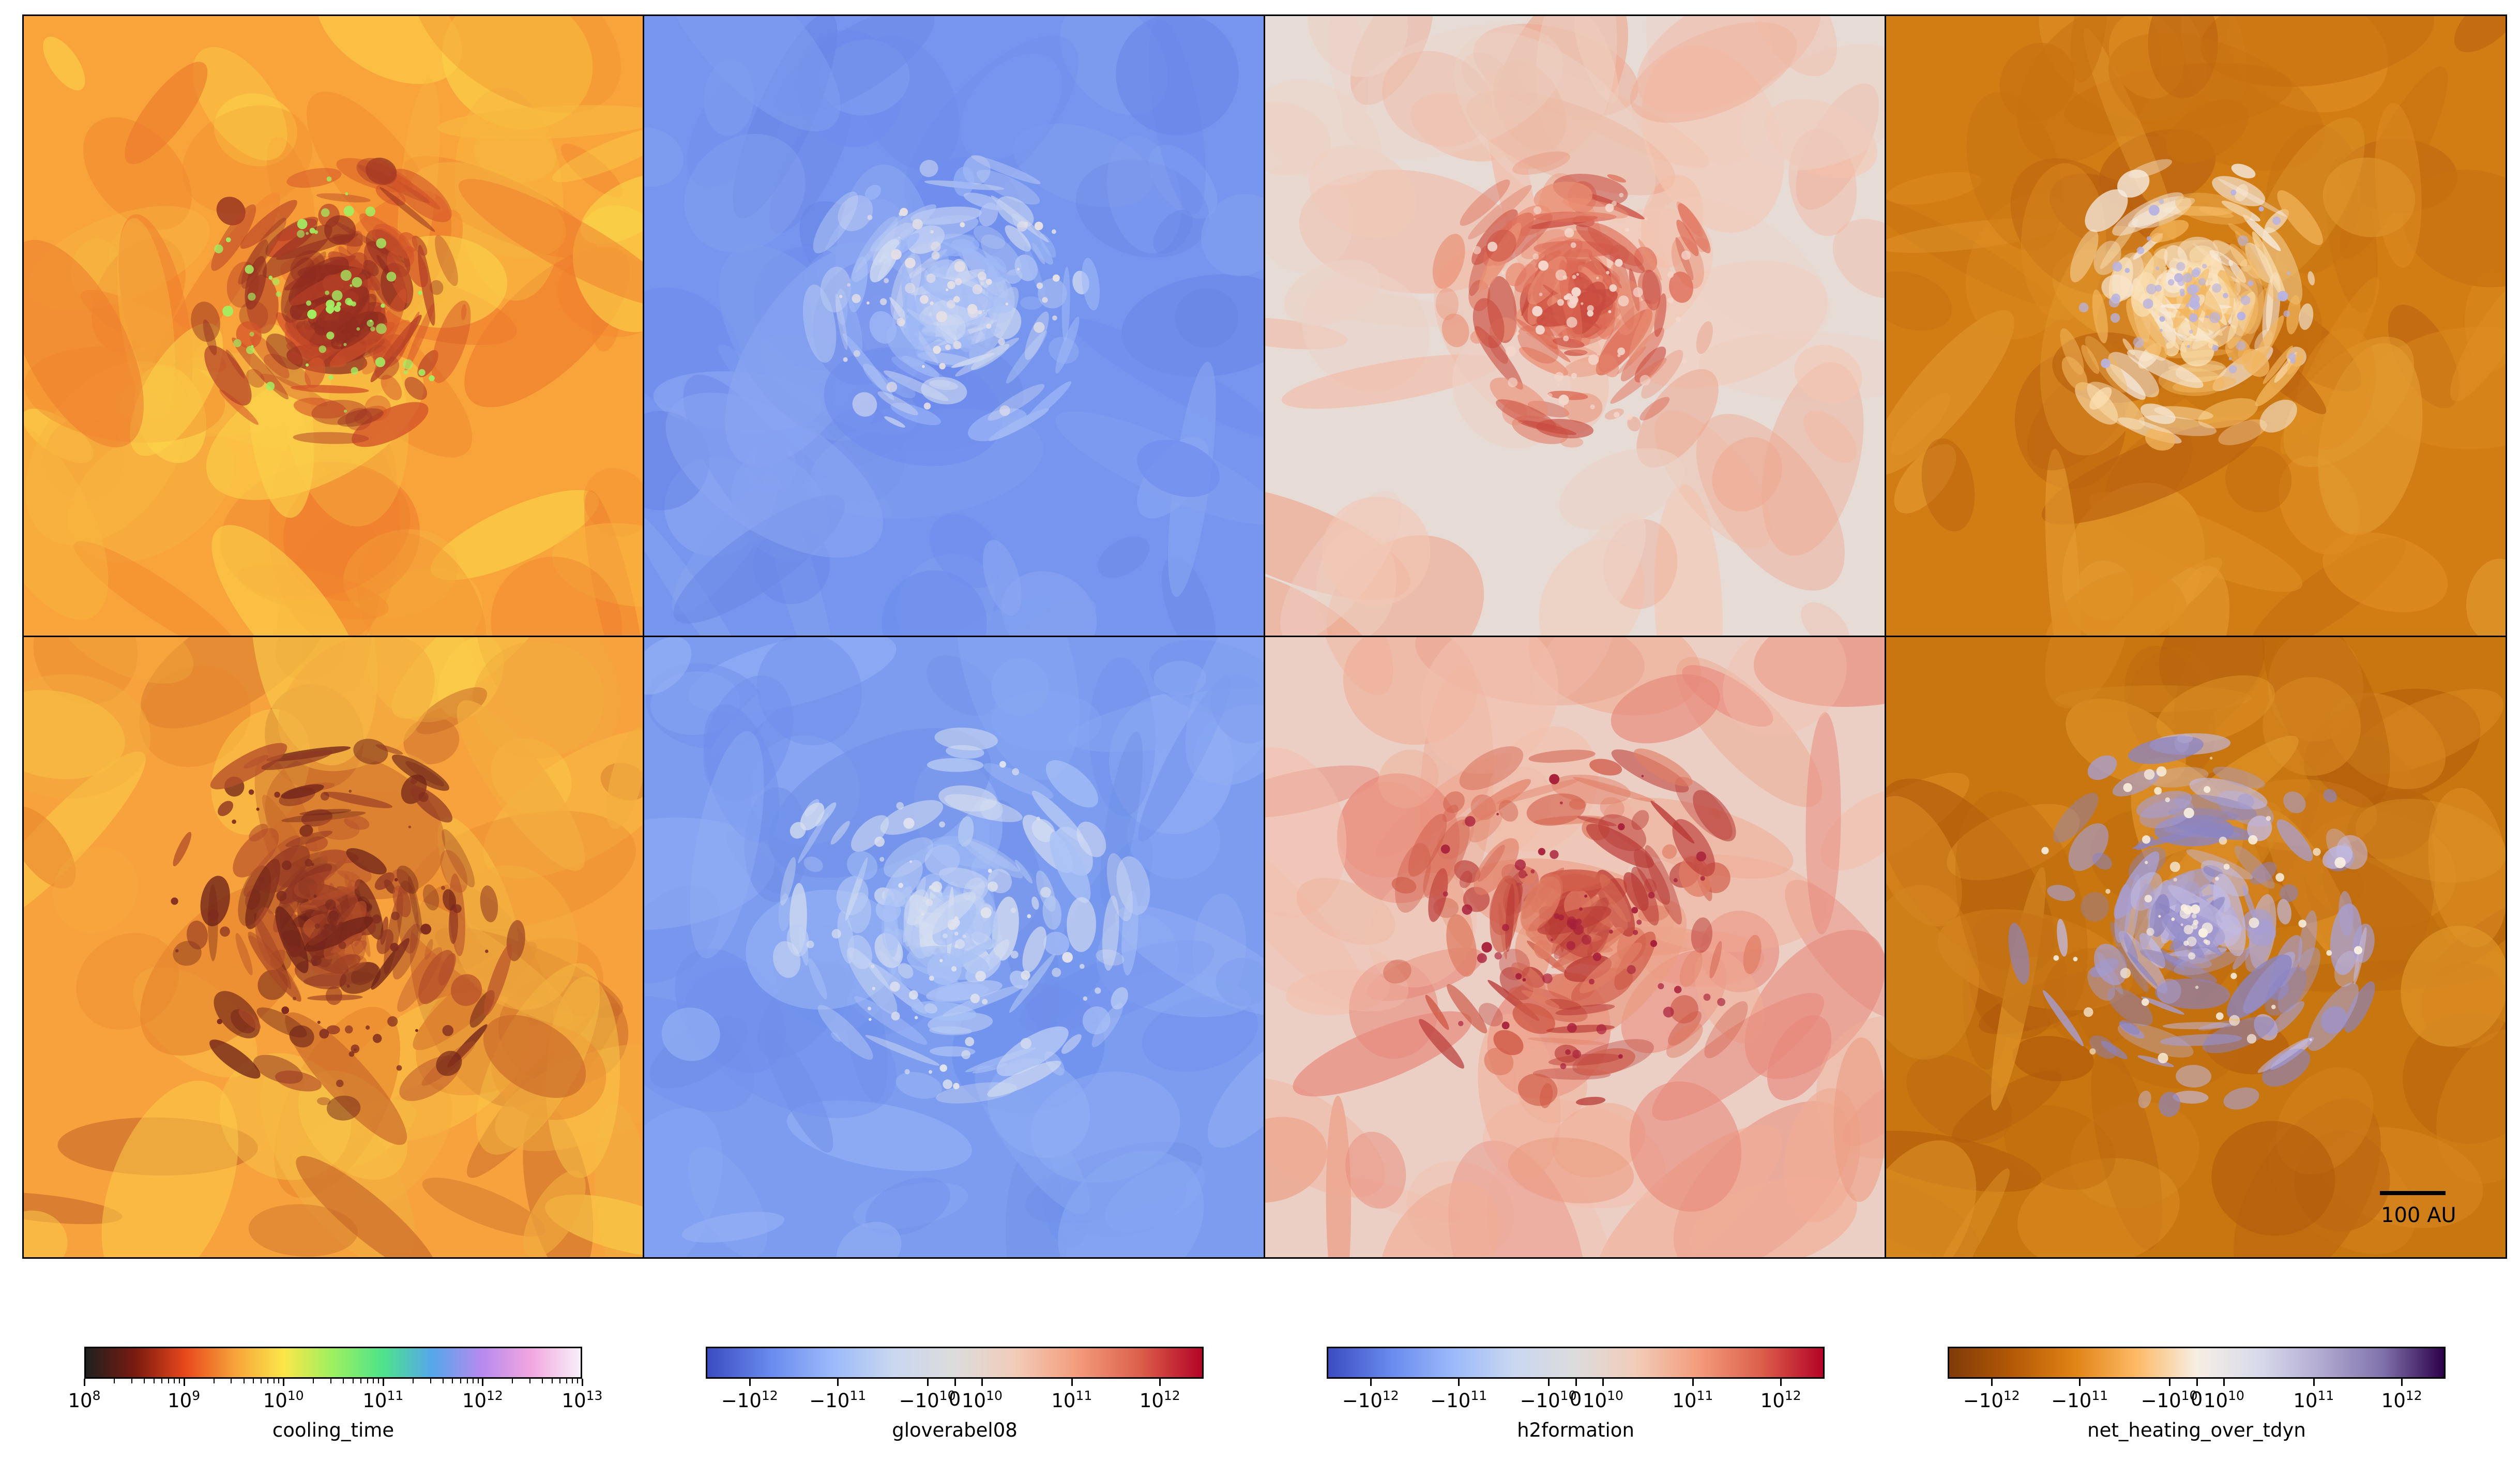 The width and height of the screenshot is (2520, 1462). I want to click on colorbar-label: h2formation, so click(1575, 1430).